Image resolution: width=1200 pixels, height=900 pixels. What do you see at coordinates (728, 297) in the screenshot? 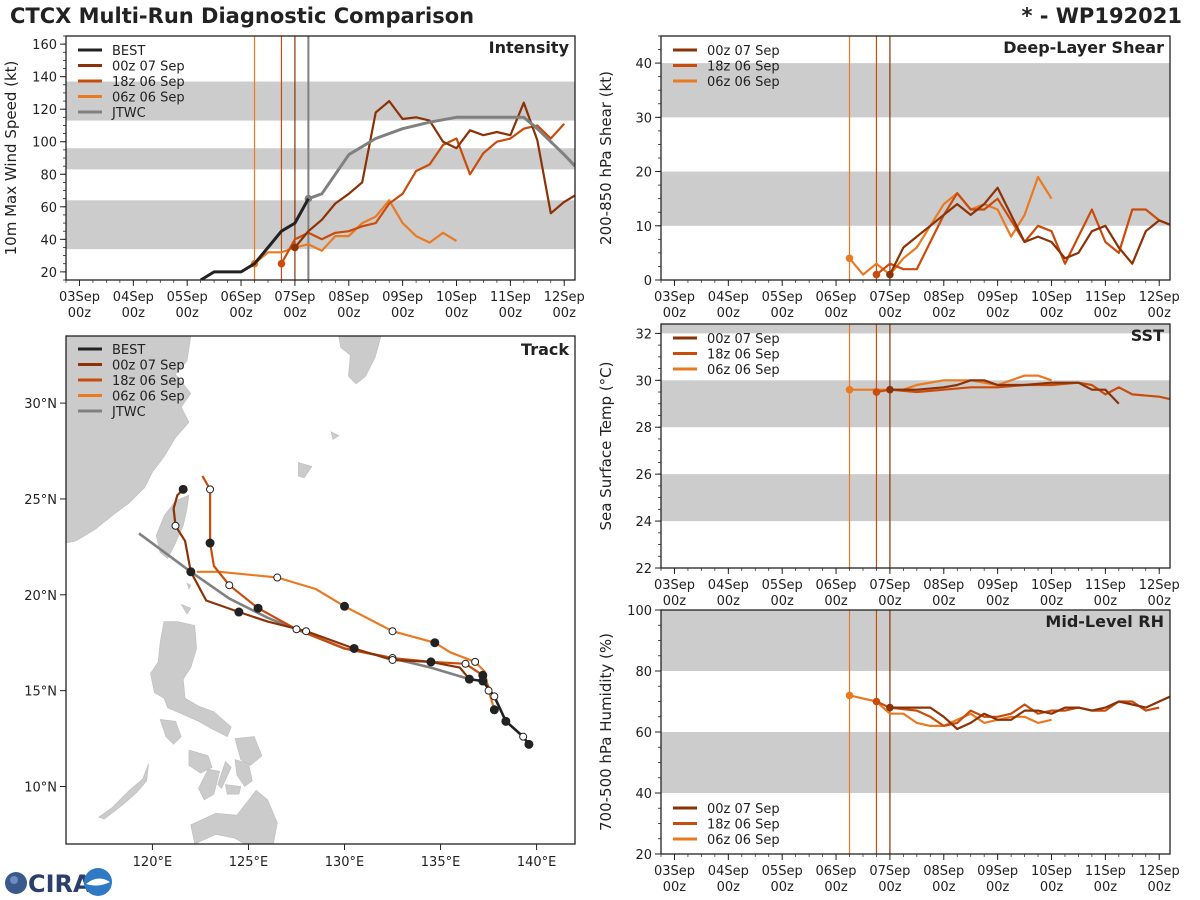
I see `shear-xtick-date: 04Sep` at bounding box center [728, 297].